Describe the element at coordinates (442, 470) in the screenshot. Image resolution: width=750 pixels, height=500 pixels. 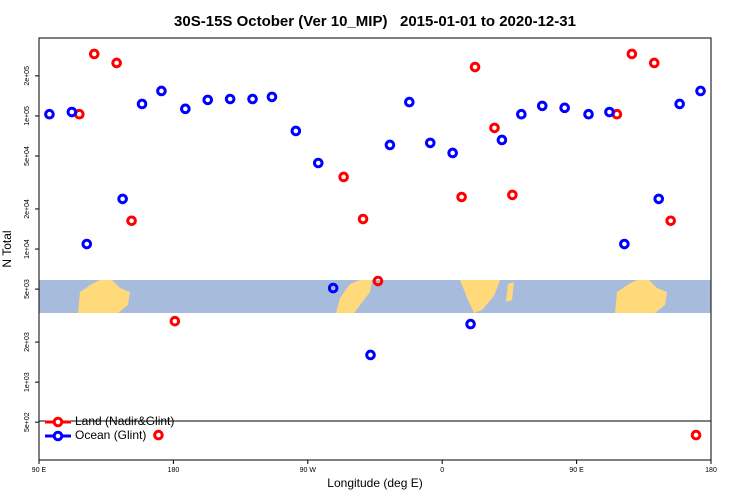
I see `x-tick-label: 0` at that location.